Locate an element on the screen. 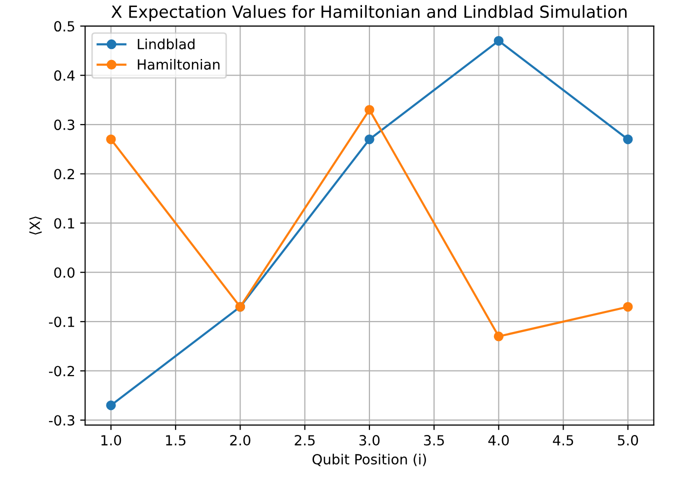  y-tick-label: 0.1 is located at coordinates (64, 223).